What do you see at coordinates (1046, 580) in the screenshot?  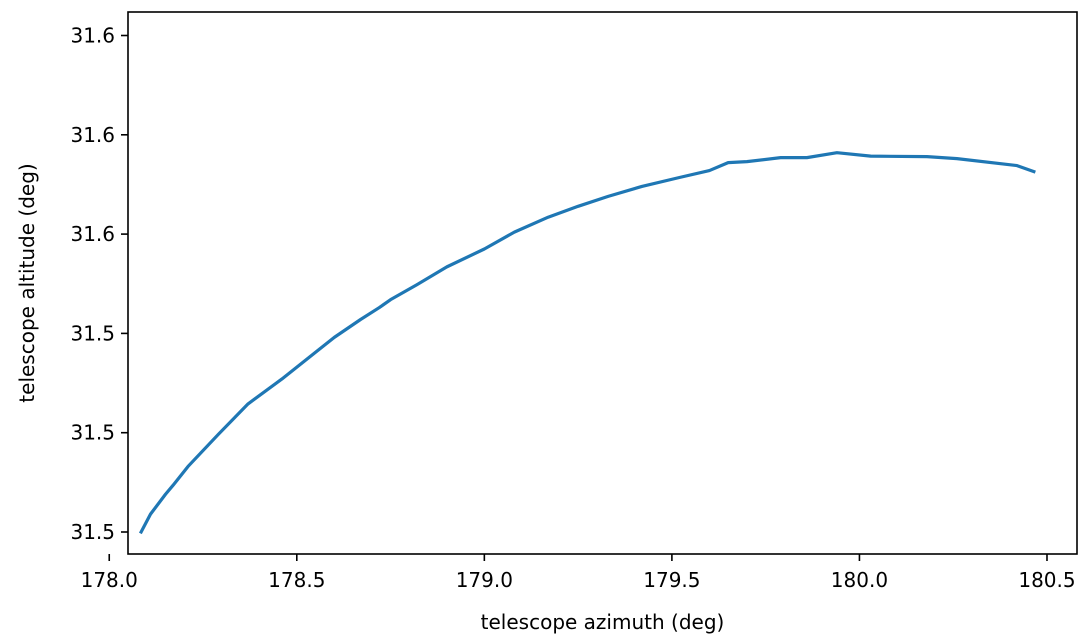 I see `x-tick-label: 180.5` at bounding box center [1046, 580].